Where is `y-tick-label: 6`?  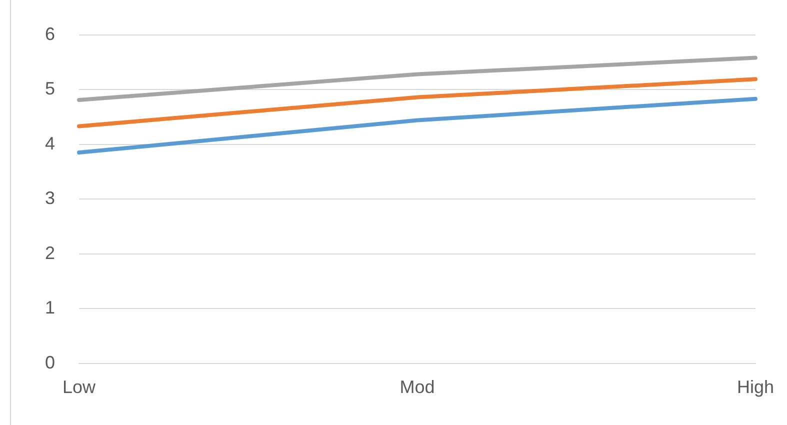
y-tick-label: 6 is located at coordinates (50, 34).